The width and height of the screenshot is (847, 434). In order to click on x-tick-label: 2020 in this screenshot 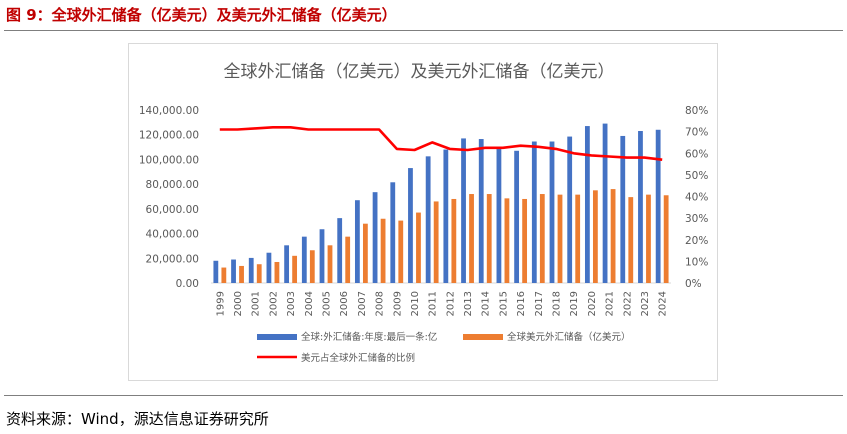, I will do `click(592, 303)`.